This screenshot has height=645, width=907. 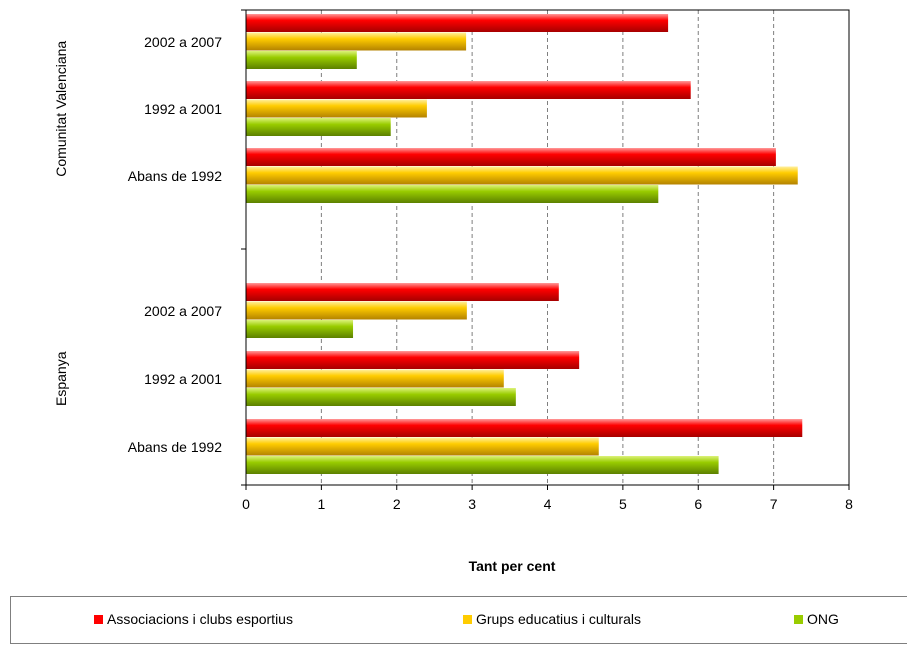 What do you see at coordinates (397, 504) in the screenshot?
I see `x-tick-label: 2` at bounding box center [397, 504].